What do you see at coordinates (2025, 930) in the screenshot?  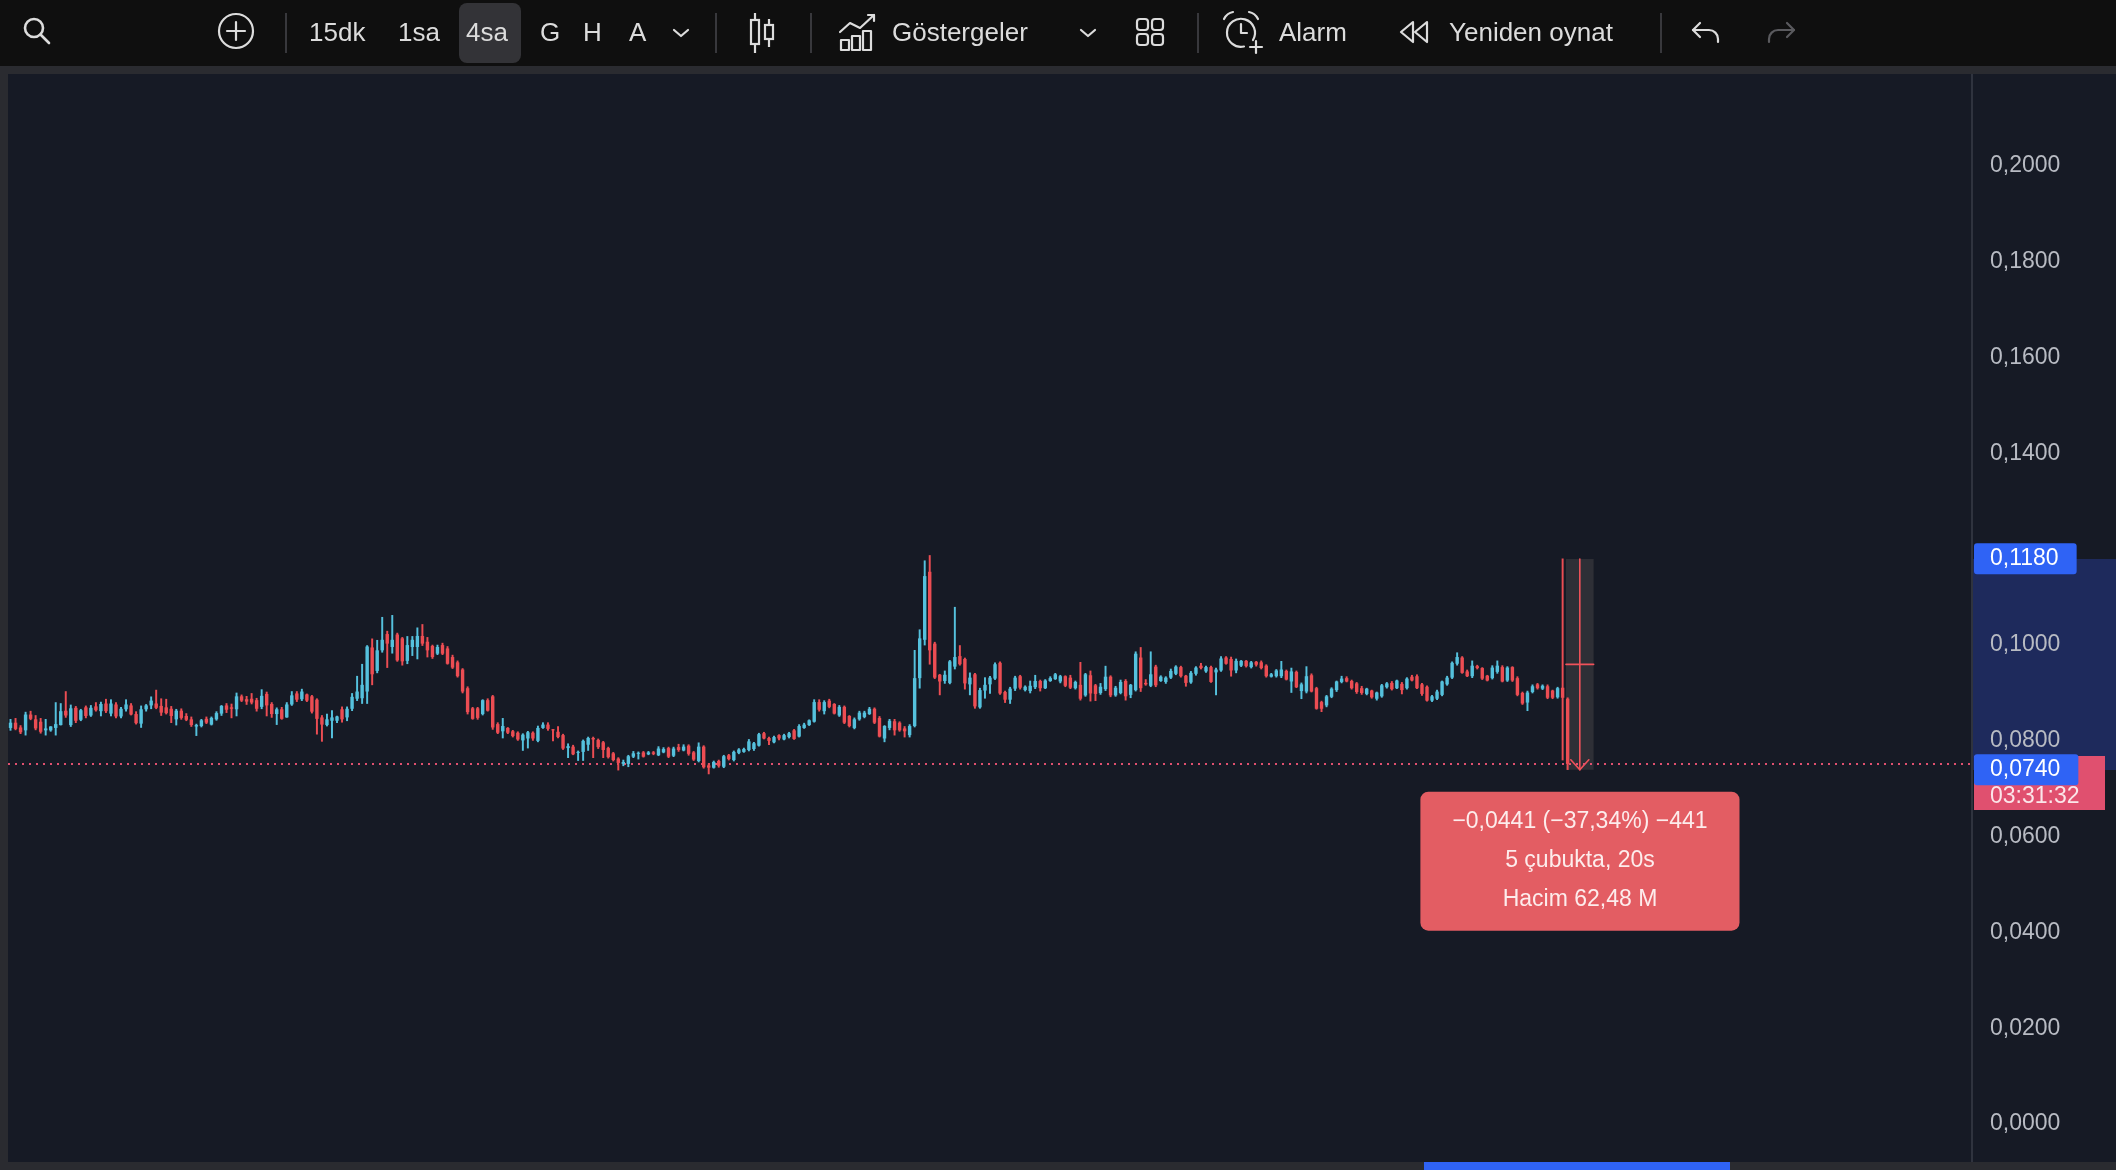 I see `y-tick-label: 0,0400` at bounding box center [2025, 930].